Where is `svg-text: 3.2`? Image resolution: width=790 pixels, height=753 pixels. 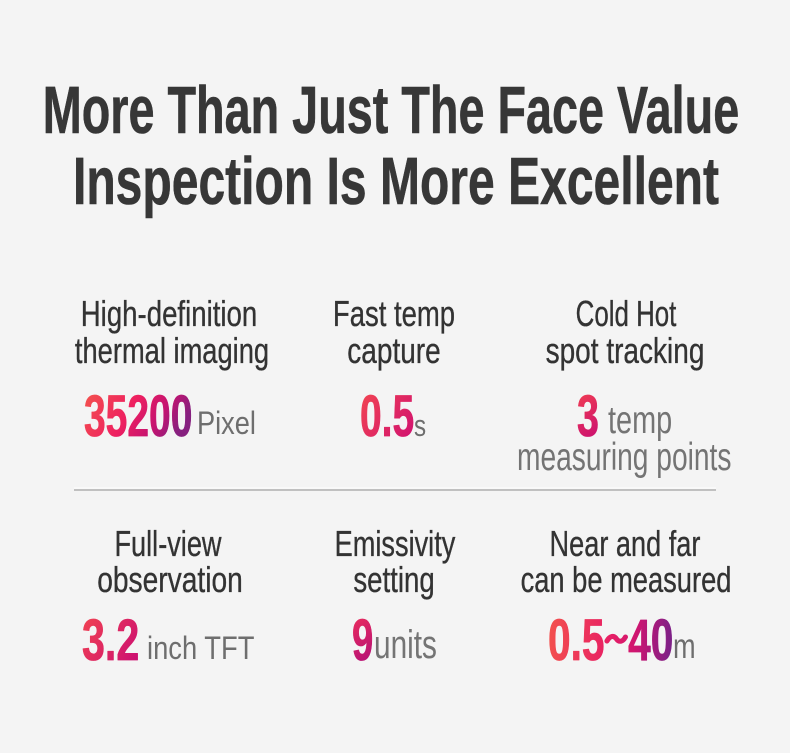 svg-text: 3.2 is located at coordinates (110, 640).